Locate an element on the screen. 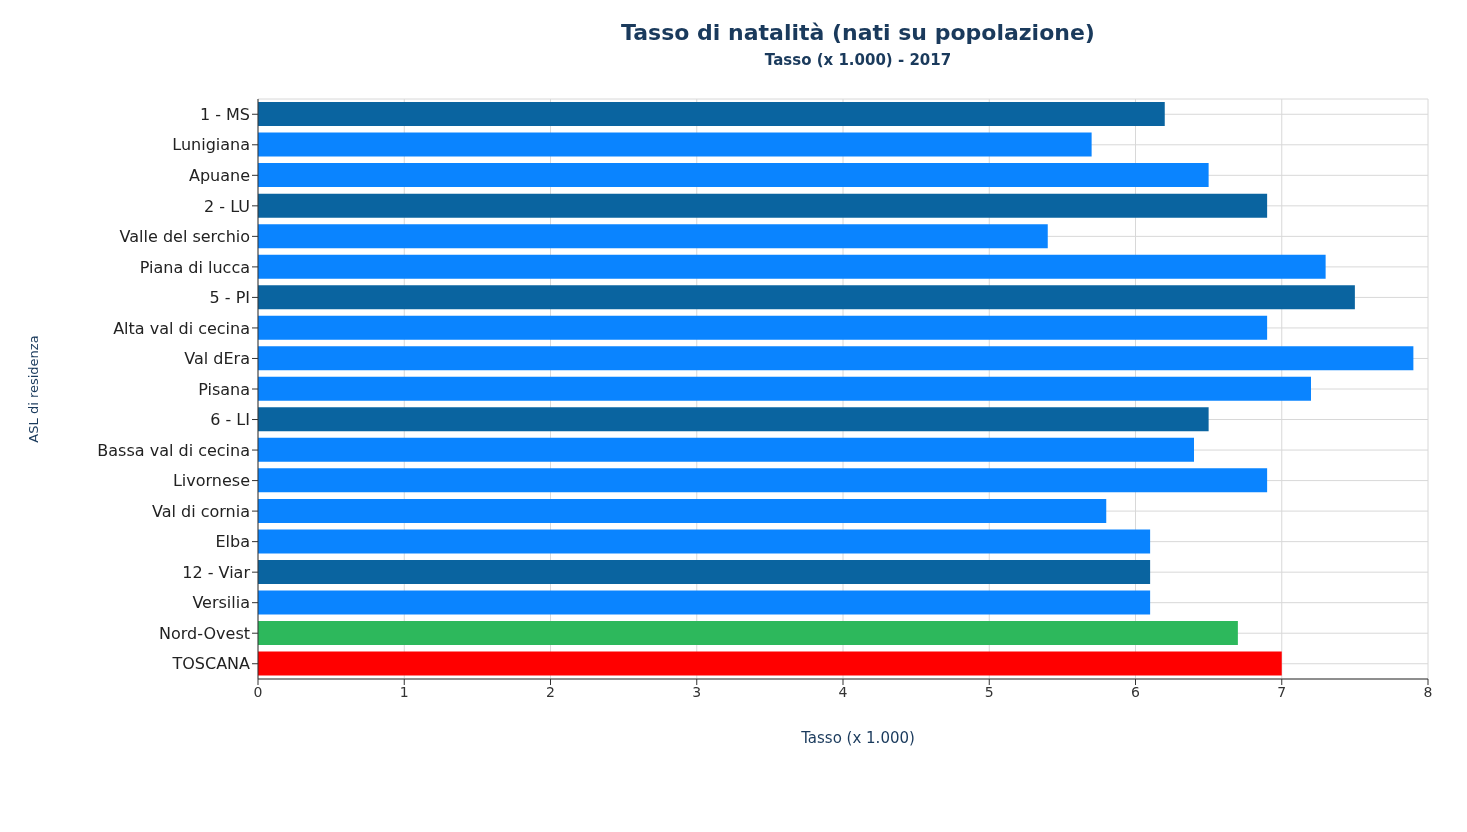 The height and width of the screenshot is (832, 1467). y-tick-label: Valle del serchio is located at coordinates (184, 237).